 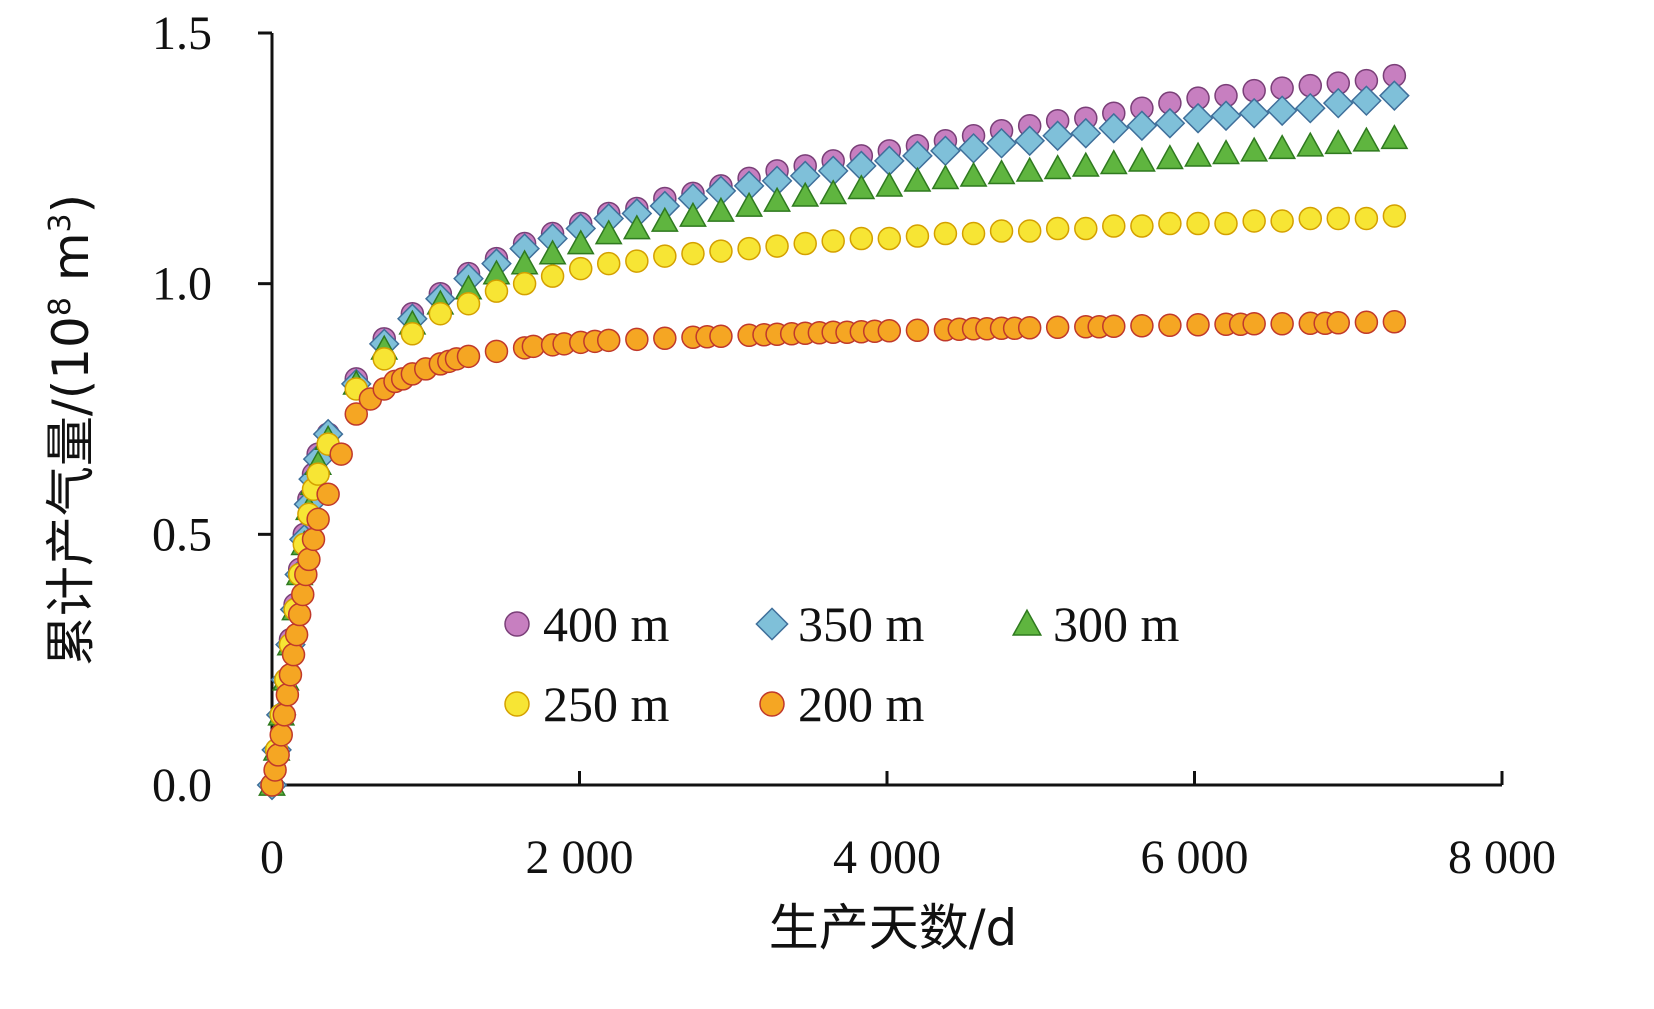 I want to click on x-axis-title: 生产天数/d, so click(x=893, y=928).